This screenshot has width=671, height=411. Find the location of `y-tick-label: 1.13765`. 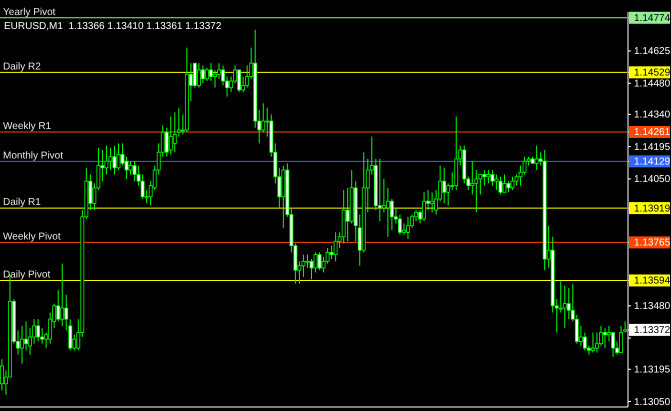

y-tick-label: 1.13765 is located at coordinates (652, 243).